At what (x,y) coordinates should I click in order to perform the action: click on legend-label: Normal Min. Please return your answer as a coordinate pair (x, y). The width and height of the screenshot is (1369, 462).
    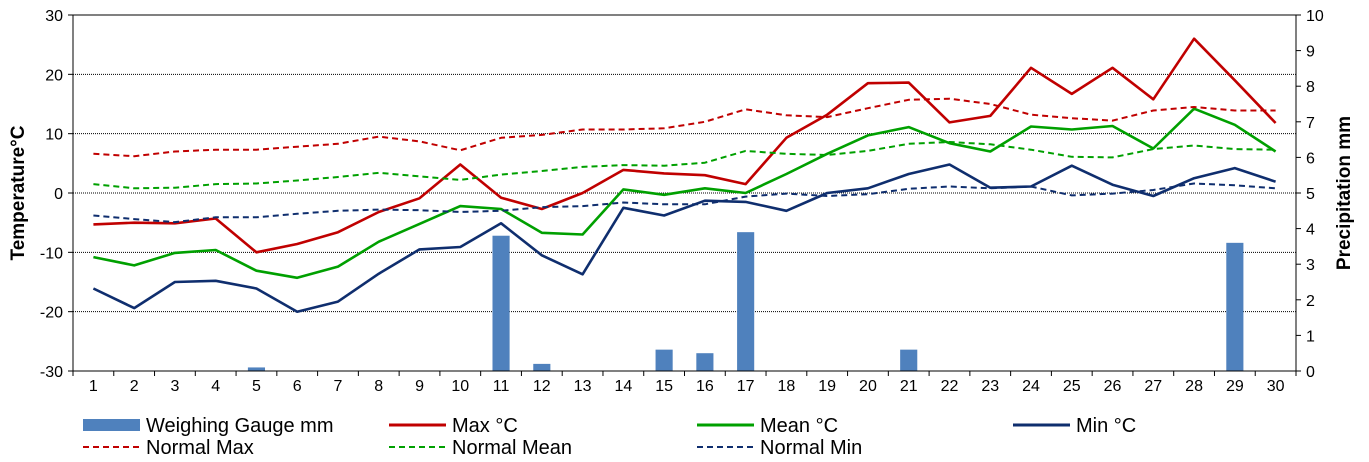
    Looking at the image, I should click on (811, 448).